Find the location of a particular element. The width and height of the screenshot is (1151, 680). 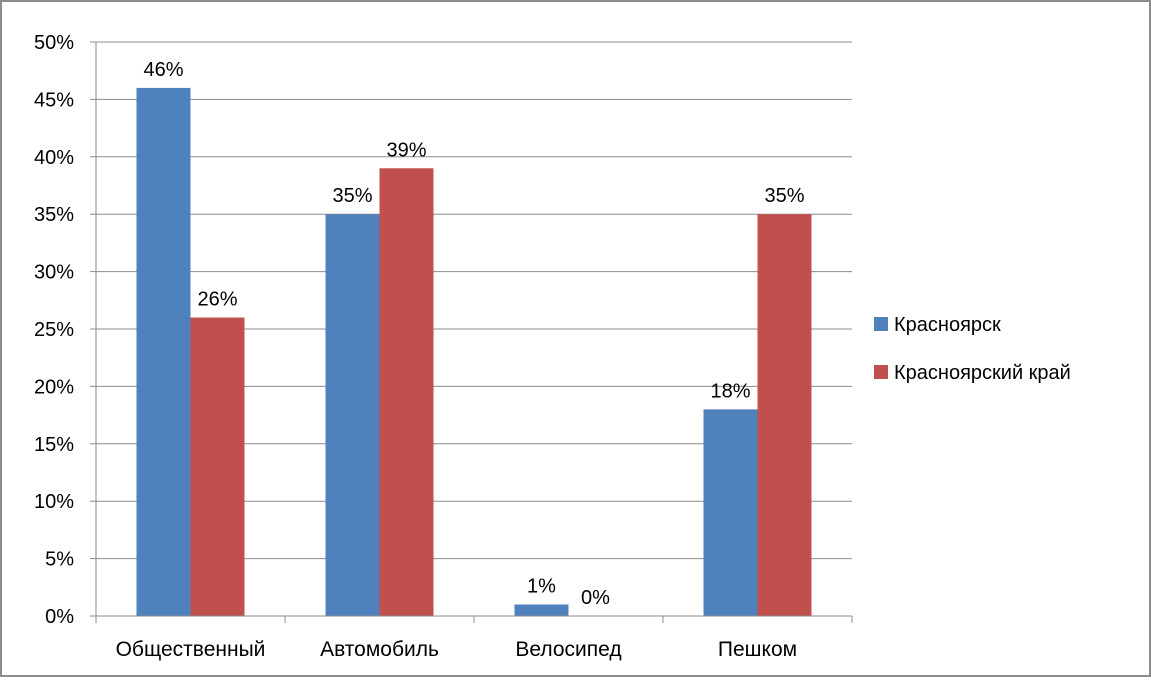

data-label: 1% is located at coordinates (541, 587).